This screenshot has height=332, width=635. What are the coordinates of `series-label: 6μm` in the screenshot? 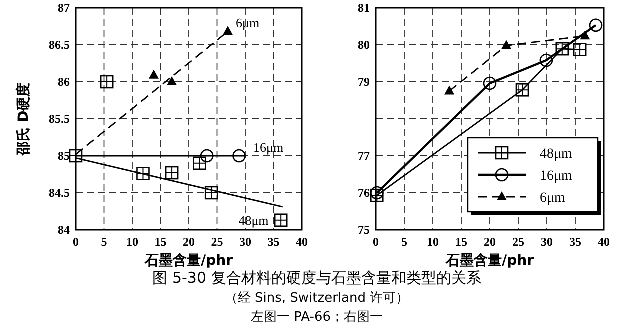 It's located at (248, 23).